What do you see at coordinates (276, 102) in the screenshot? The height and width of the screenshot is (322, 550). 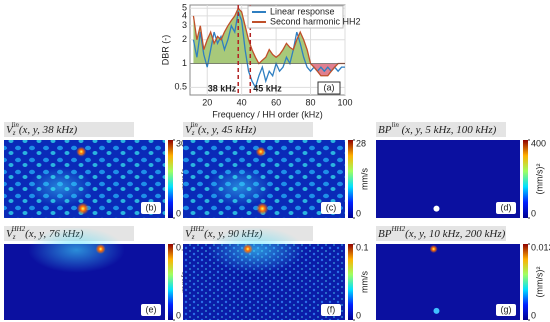 I see `x-tick-label: 60` at bounding box center [276, 102].